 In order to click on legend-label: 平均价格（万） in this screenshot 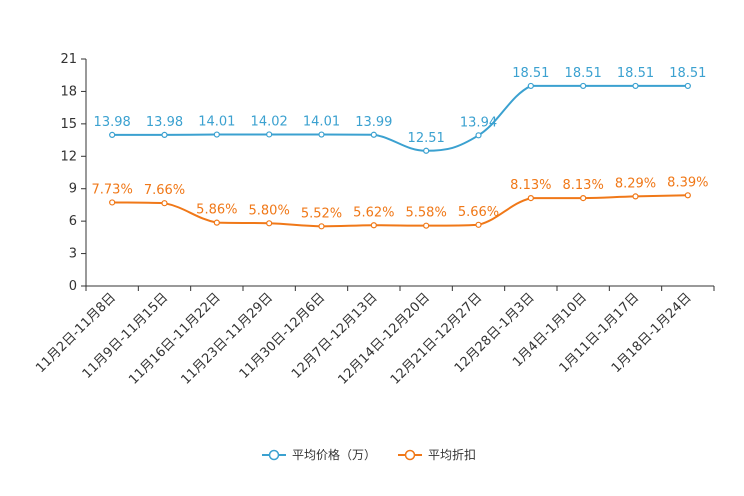, I will do `click(334, 454)`.